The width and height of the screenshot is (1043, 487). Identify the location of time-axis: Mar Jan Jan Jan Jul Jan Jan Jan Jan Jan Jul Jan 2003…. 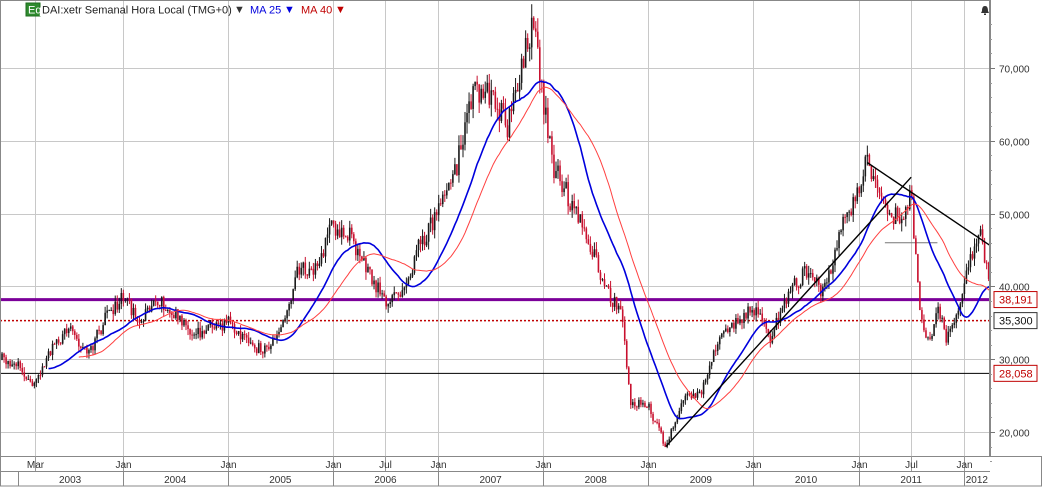
(503, 471).